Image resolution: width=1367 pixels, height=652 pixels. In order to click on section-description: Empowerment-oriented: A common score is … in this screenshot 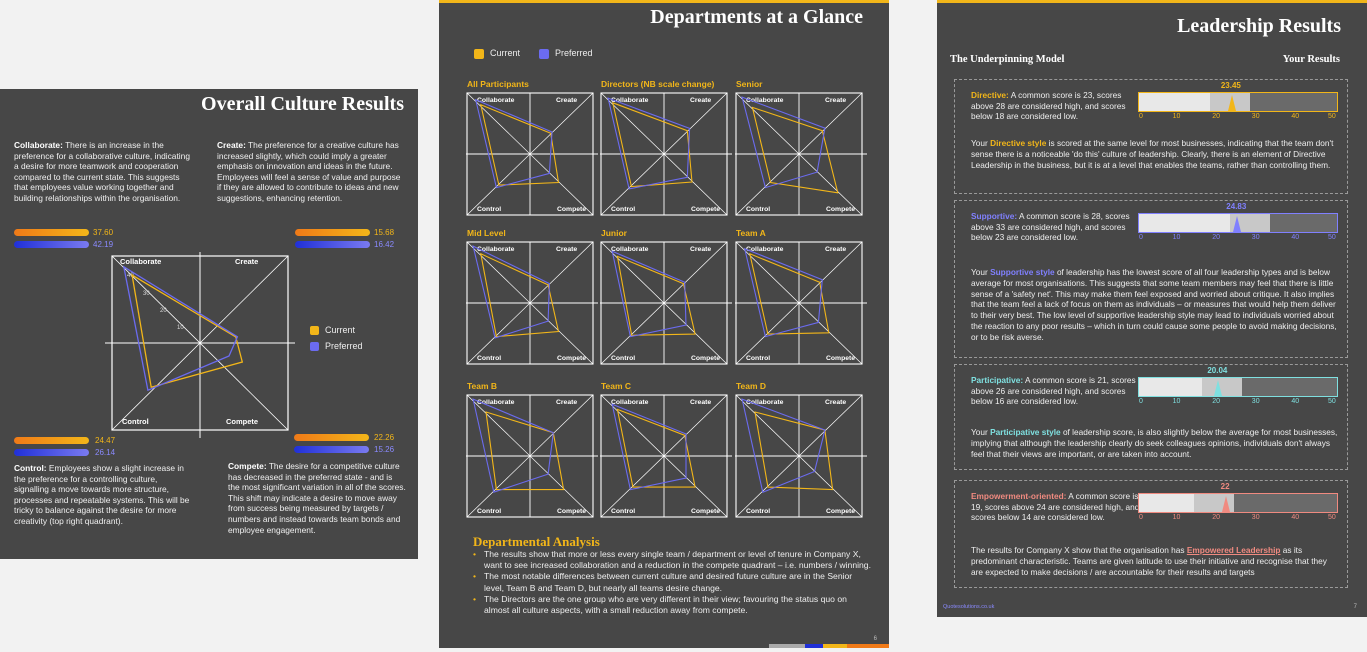, I will do `click(1056, 507)`.